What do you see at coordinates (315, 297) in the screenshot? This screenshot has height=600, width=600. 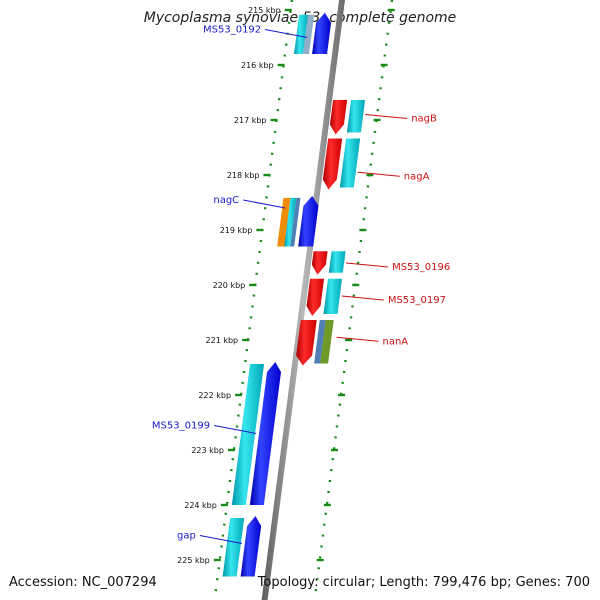 I see `gene-MS53_0197-cds` at bounding box center [315, 297].